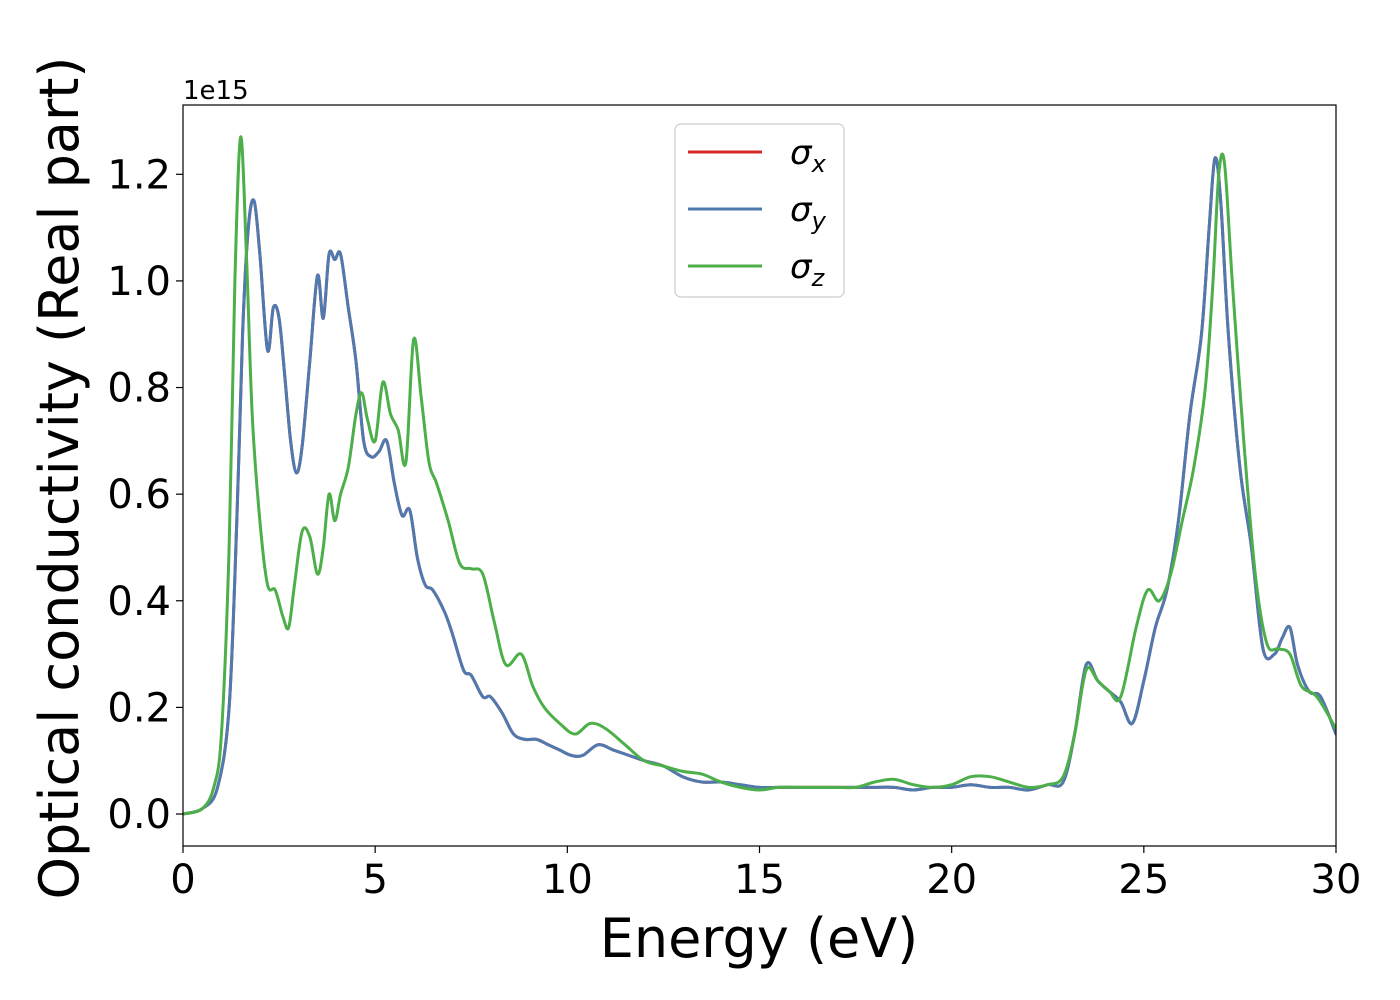 The image size is (1400, 1000). Describe the element at coordinates (567, 880) in the screenshot. I see `x-tick-label: 10` at that location.